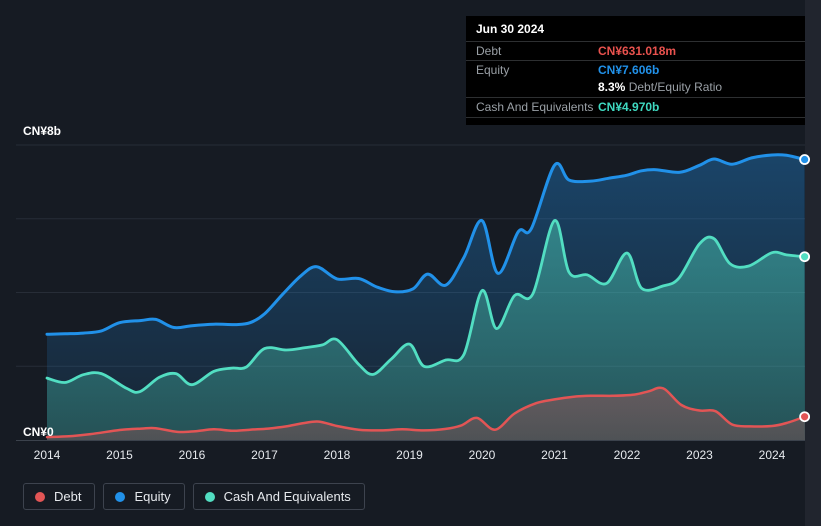 The width and height of the screenshot is (821, 526). What do you see at coordinates (629, 70) in the screenshot?
I see `tooltip-equity-value: CN¥7.606b` at bounding box center [629, 70].